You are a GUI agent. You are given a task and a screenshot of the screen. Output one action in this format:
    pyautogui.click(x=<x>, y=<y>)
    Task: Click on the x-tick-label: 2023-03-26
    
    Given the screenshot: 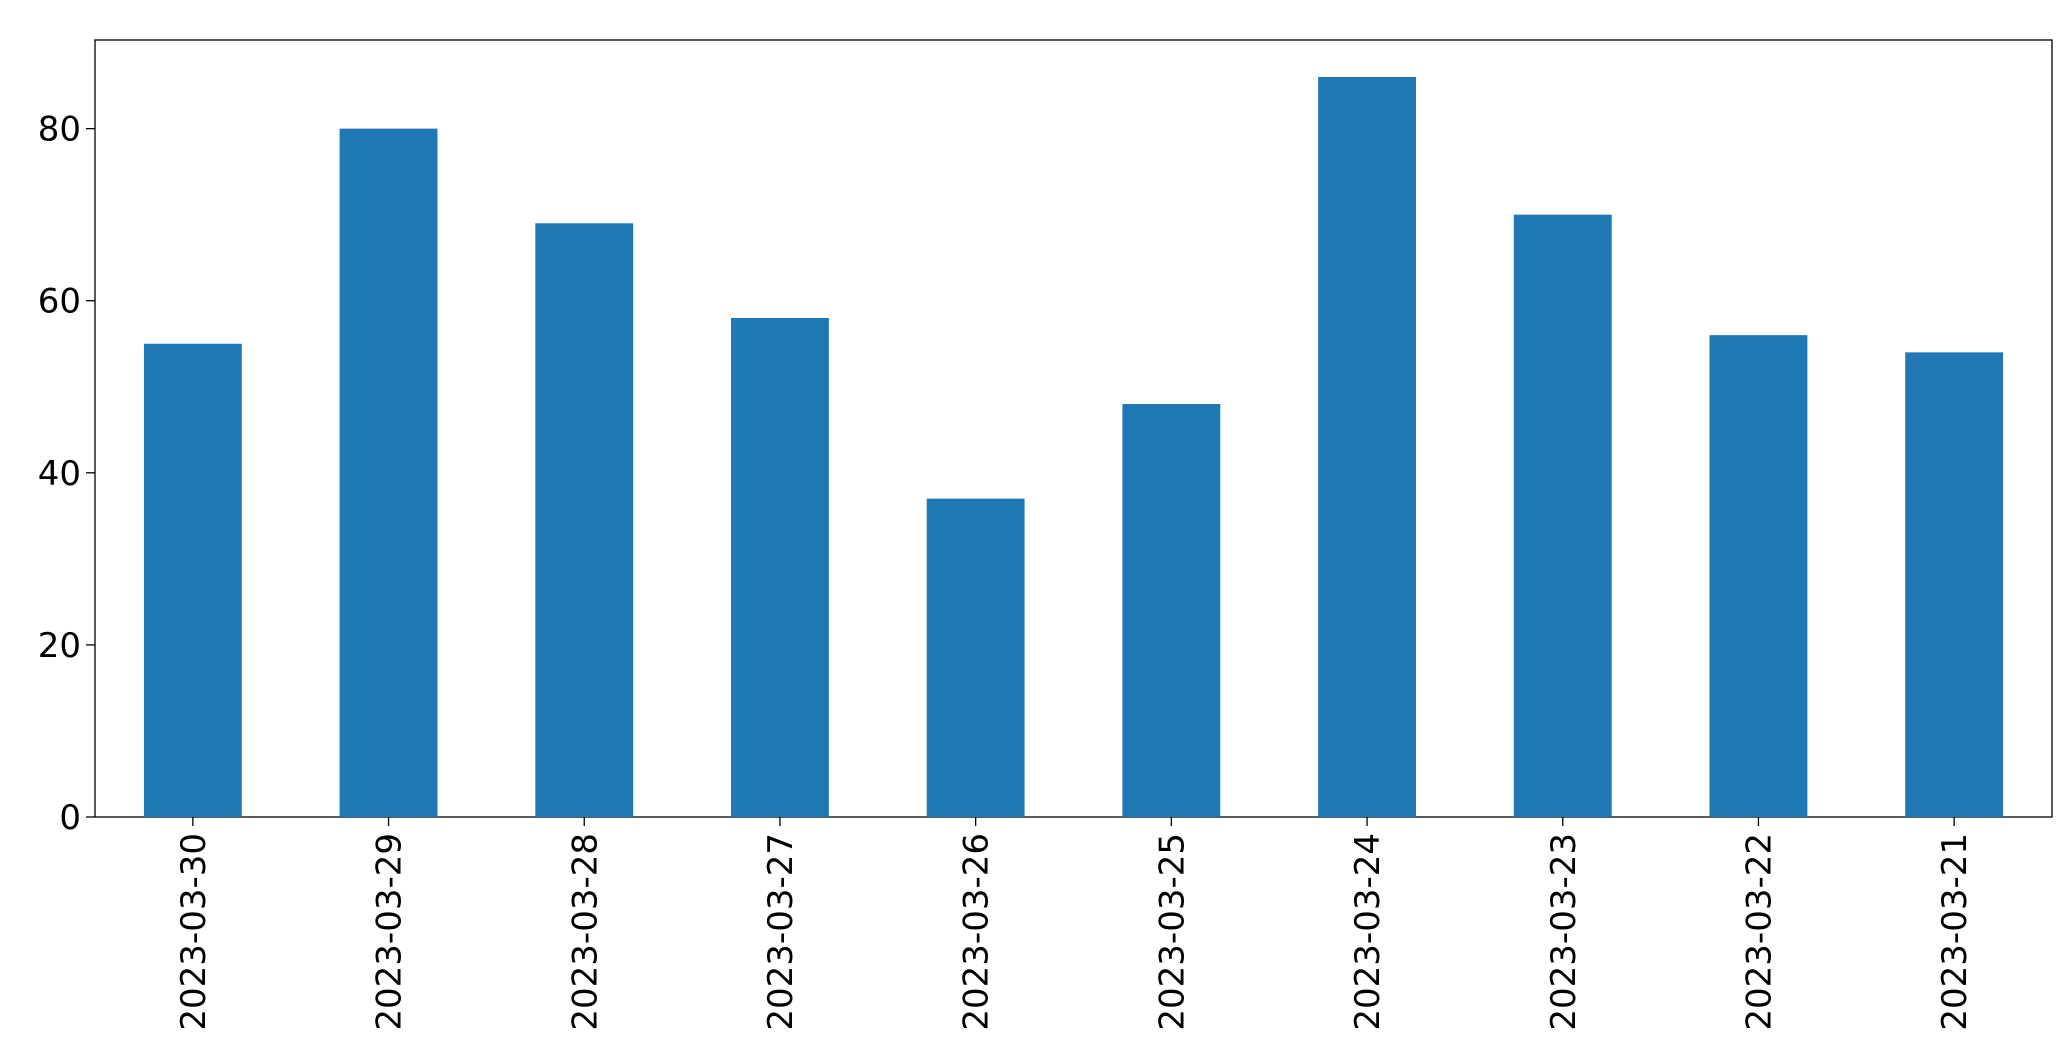 What is the action you would take?
    pyautogui.click(x=977, y=932)
    